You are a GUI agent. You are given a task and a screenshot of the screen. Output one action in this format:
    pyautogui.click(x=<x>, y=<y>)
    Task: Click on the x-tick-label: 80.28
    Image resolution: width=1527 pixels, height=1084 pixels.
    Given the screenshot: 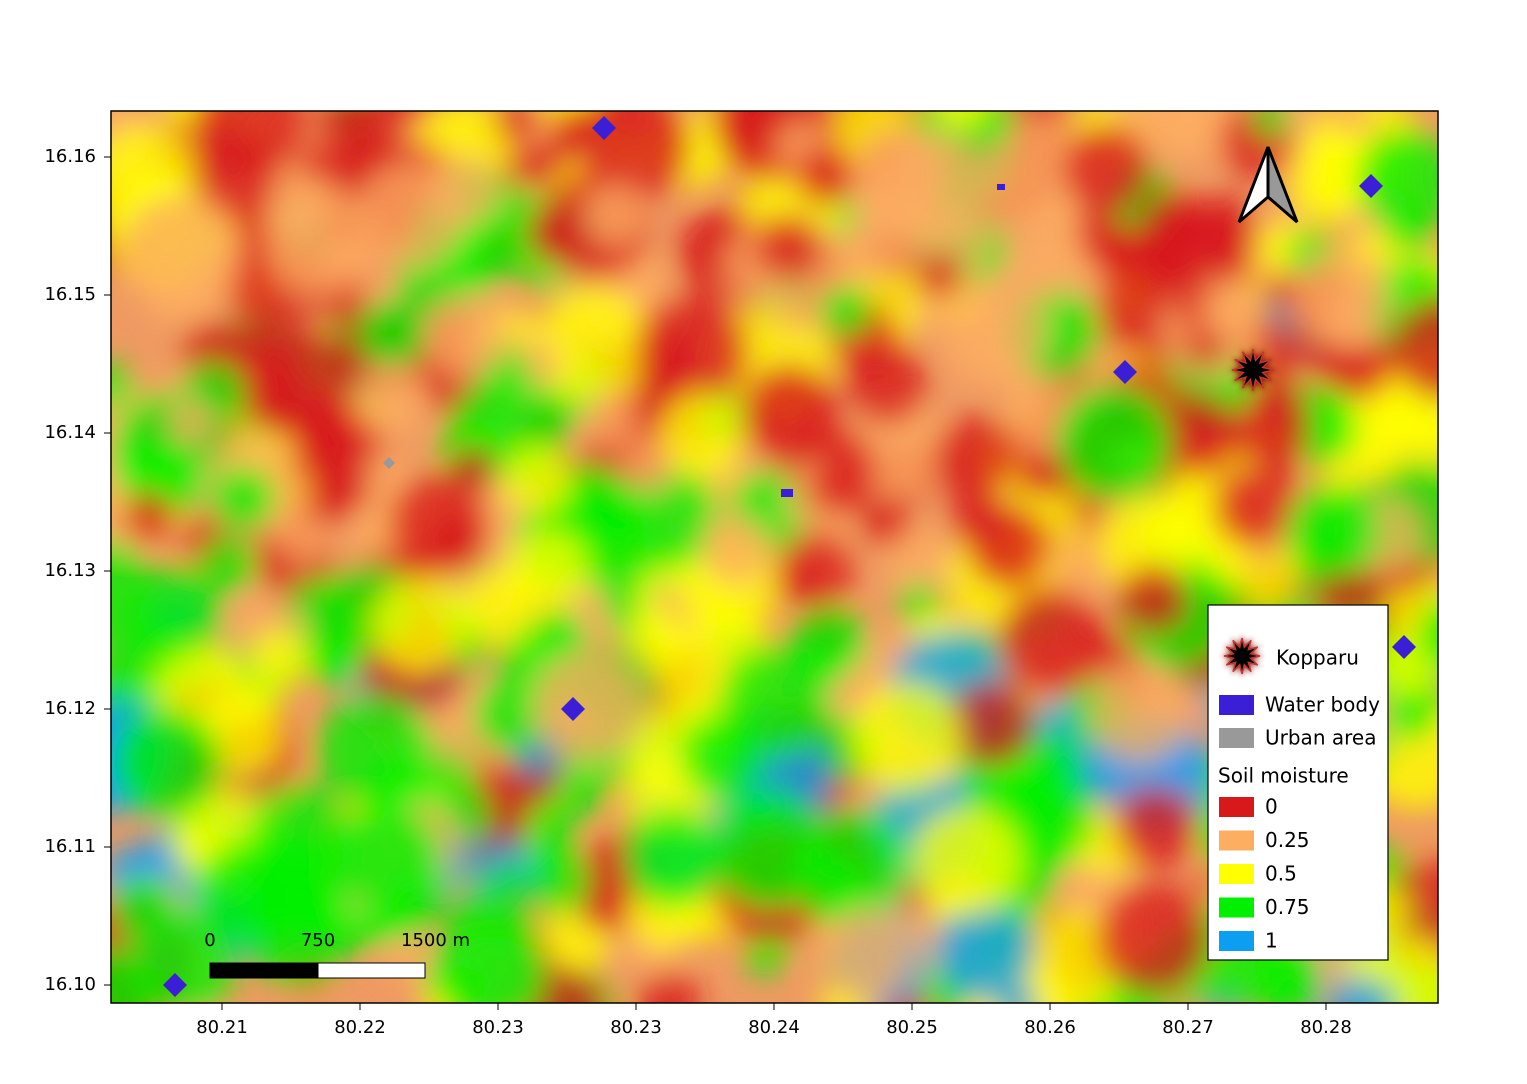 What is the action you would take?
    pyautogui.click(x=1326, y=1027)
    